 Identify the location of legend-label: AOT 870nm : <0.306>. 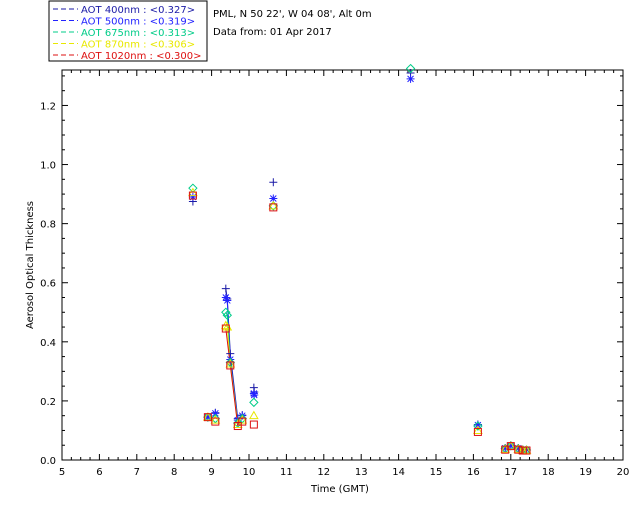
(138, 45).